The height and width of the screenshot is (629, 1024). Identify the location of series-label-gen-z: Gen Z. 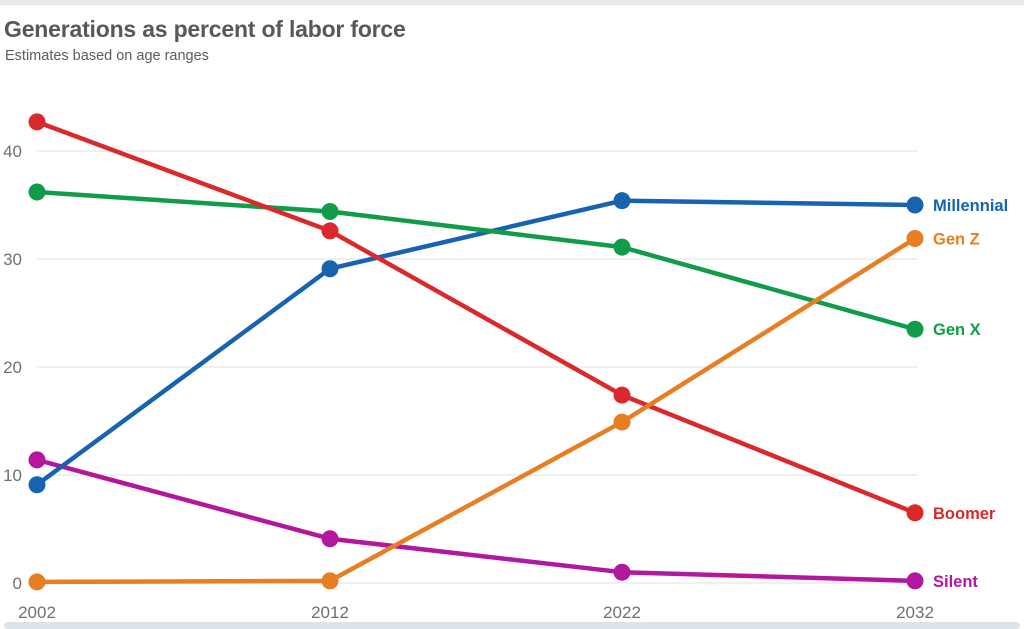
(956, 239).